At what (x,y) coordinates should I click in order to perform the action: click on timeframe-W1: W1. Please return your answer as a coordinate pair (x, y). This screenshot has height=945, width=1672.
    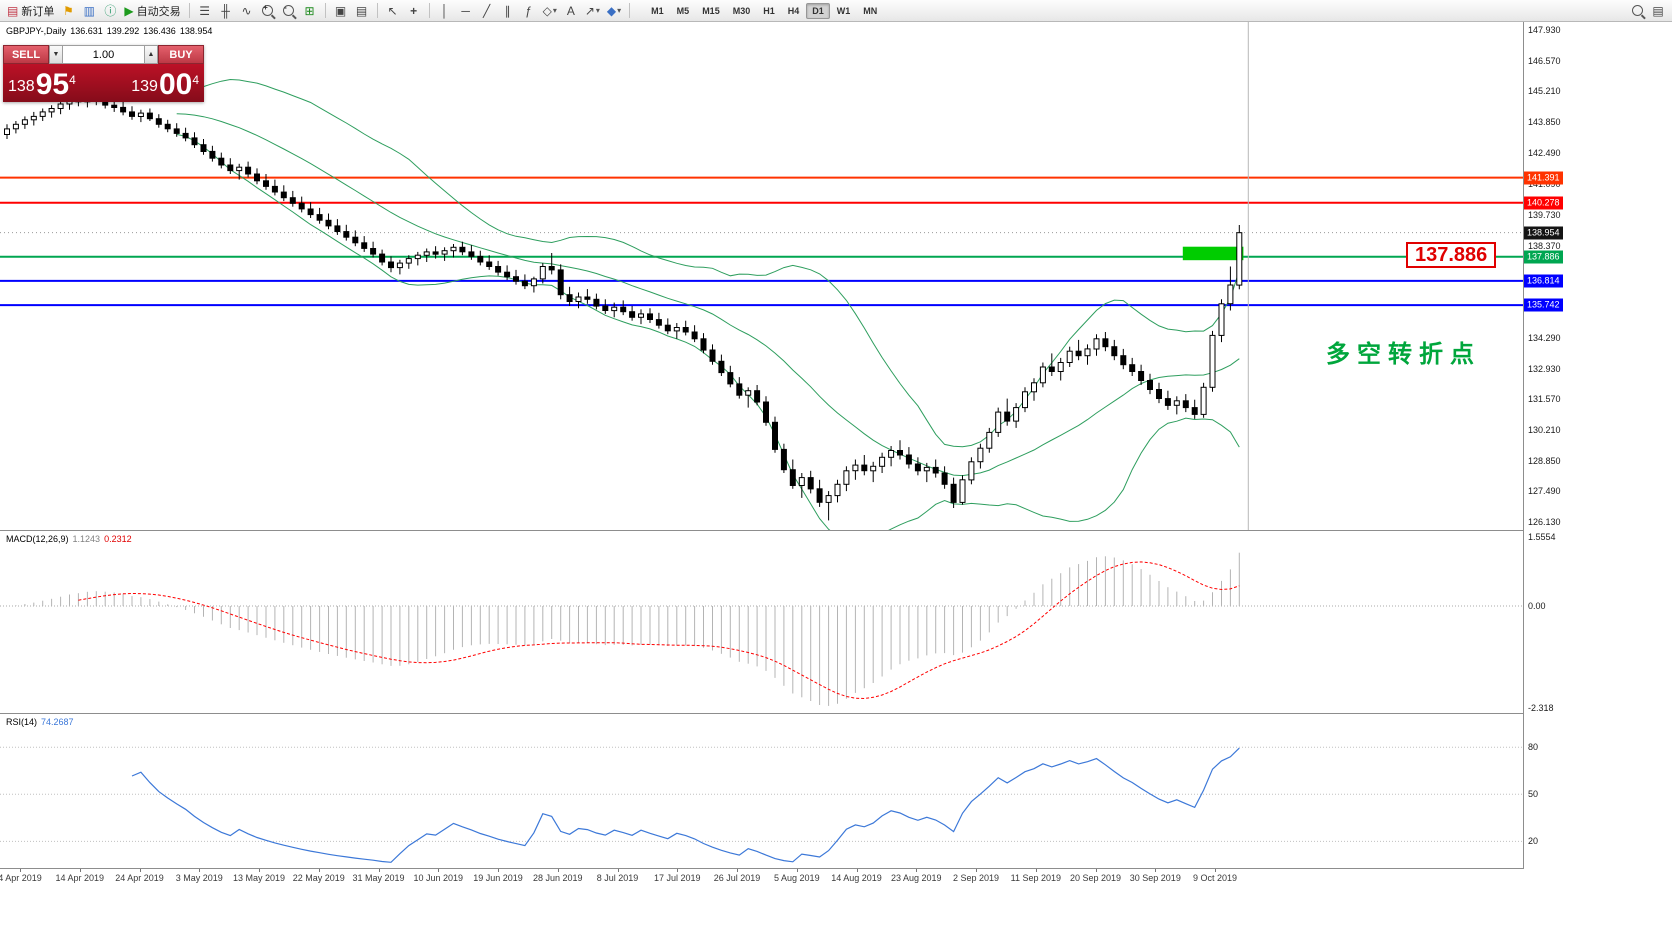
    Looking at the image, I should click on (844, 11).